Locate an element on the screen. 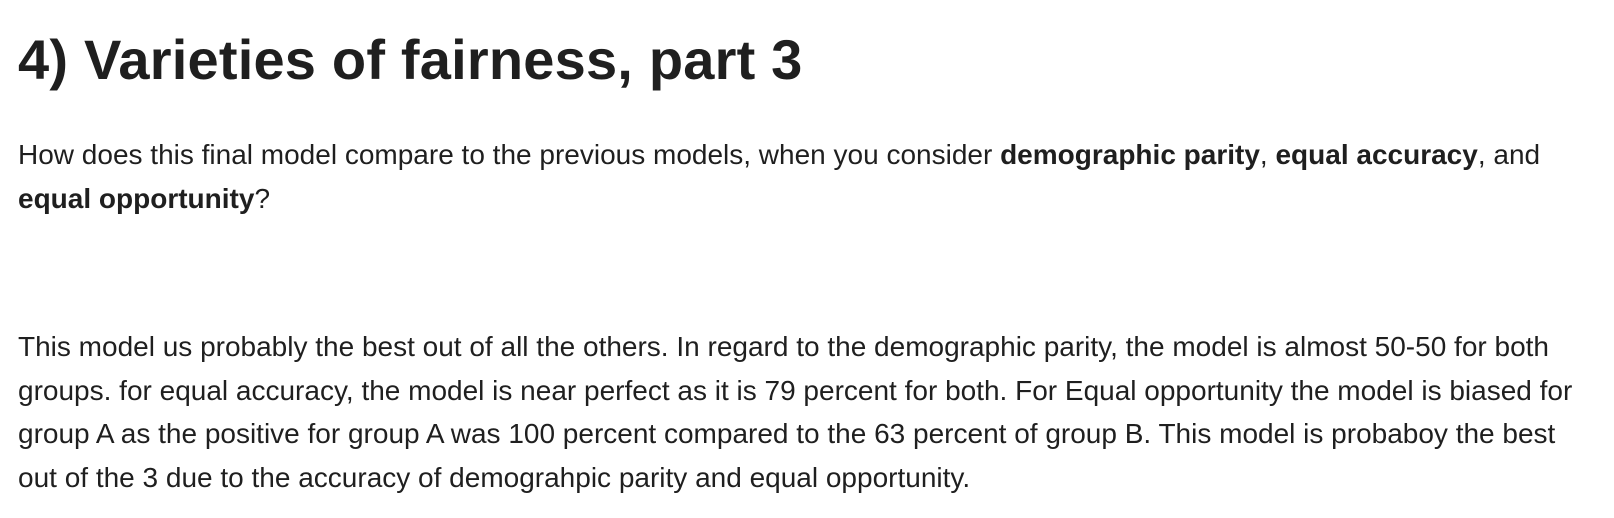 The height and width of the screenshot is (518, 1614). section-heading: 4) Varieties of fairness, part 3 is located at coordinates (410, 59).